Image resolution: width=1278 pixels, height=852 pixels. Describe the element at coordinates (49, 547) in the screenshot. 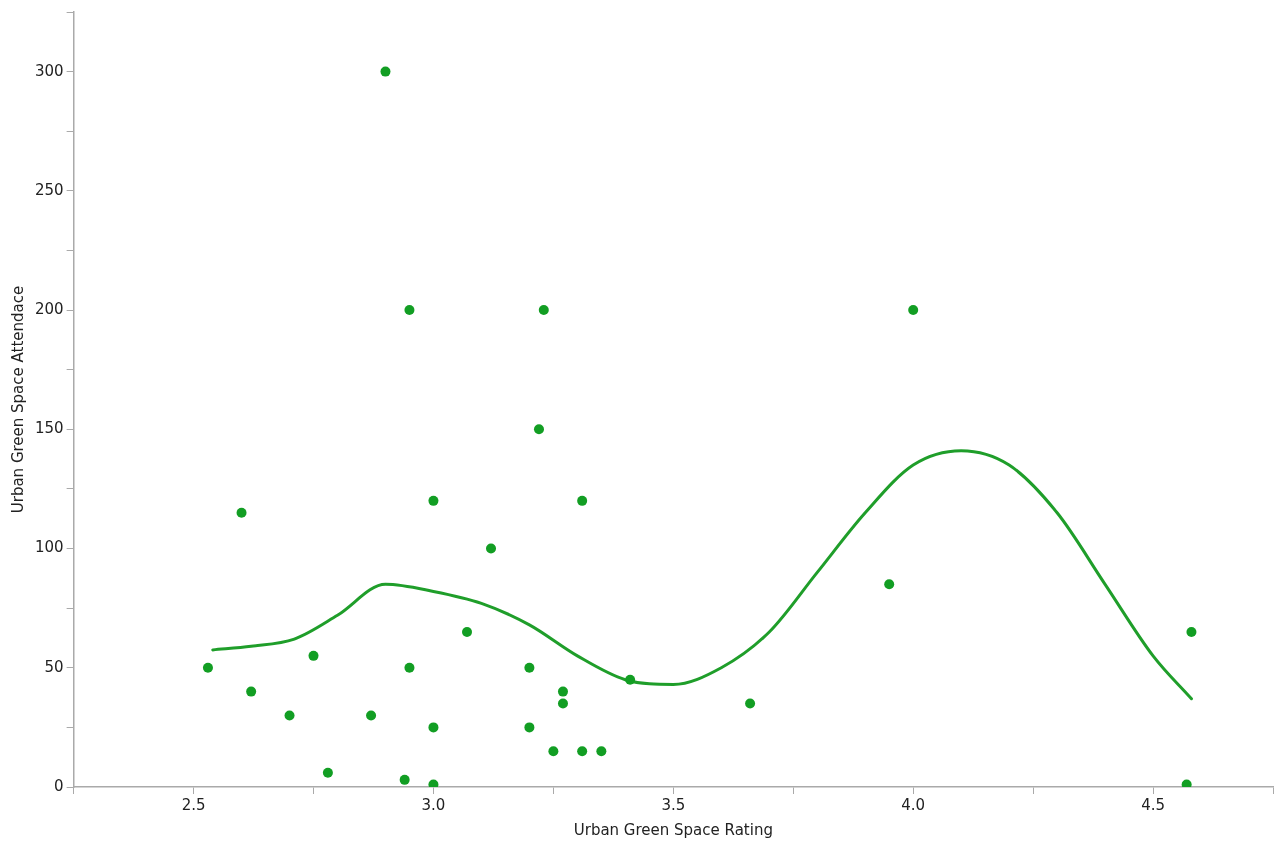

I see `y-tick-label: 100` at that location.